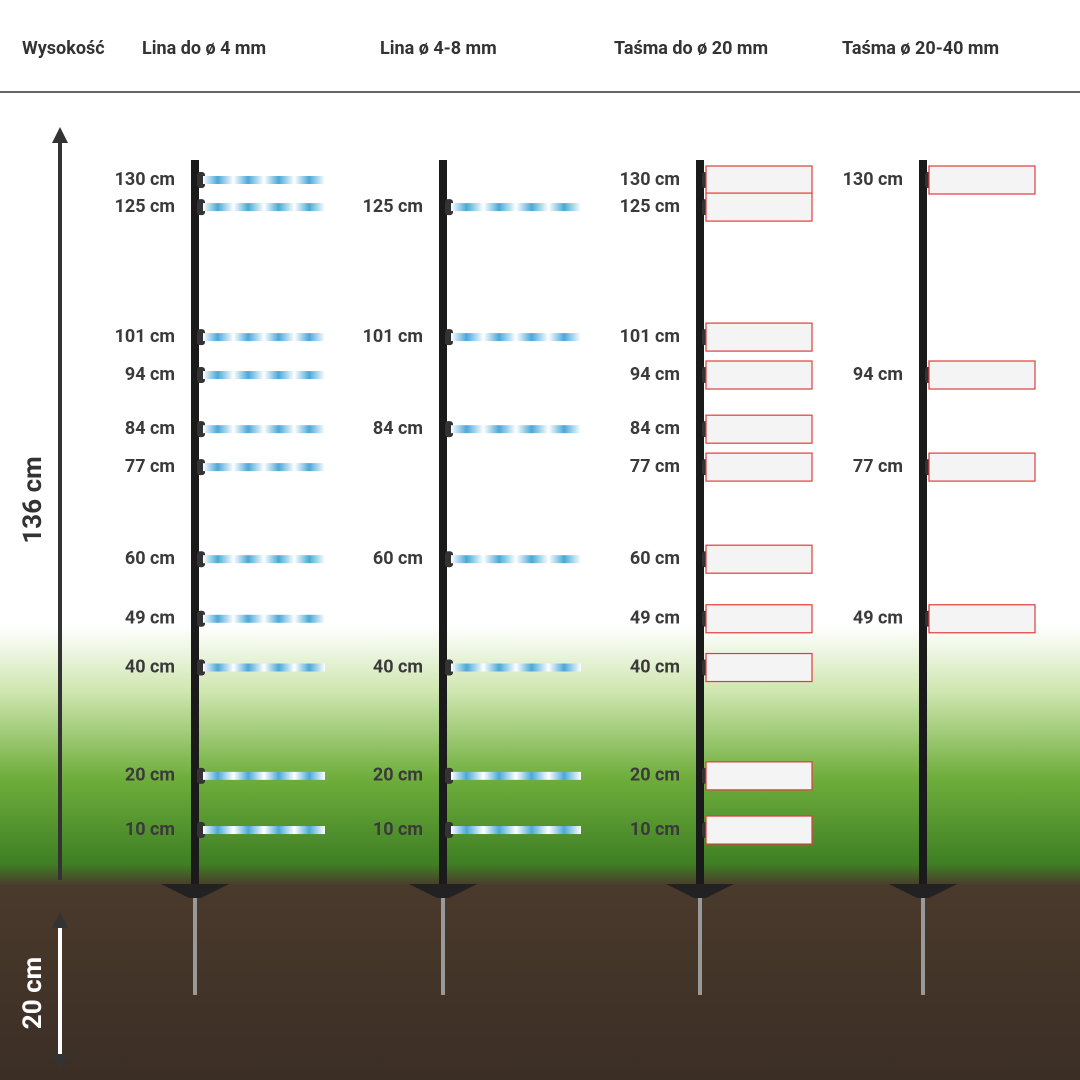 The height and width of the screenshot is (1080, 1080). I want to click on height-label: 136 cm, so click(33, 499).